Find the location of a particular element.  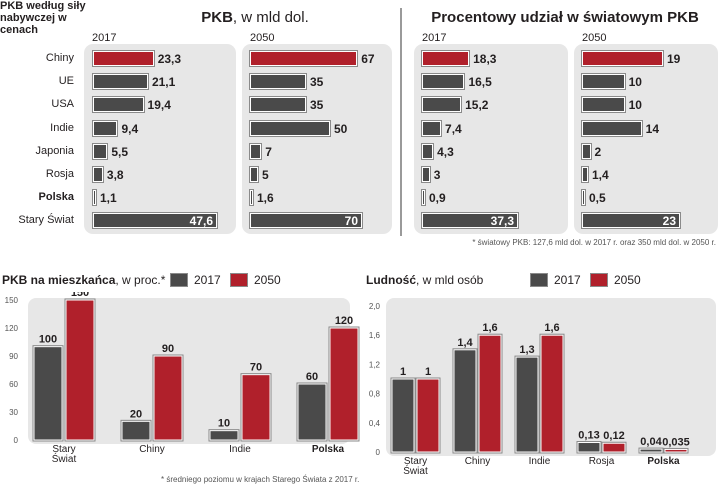

share-section-title: Procentowy udział w światowym PKB is located at coordinates (565, 17).